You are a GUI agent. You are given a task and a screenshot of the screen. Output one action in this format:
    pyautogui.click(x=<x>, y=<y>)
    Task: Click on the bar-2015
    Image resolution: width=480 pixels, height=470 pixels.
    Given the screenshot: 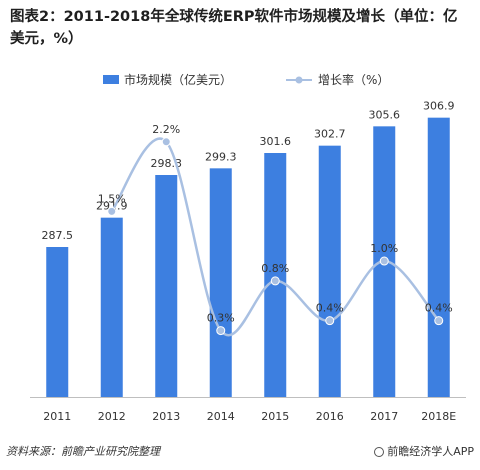 What is the action you would take?
    pyautogui.click(x=275, y=275)
    